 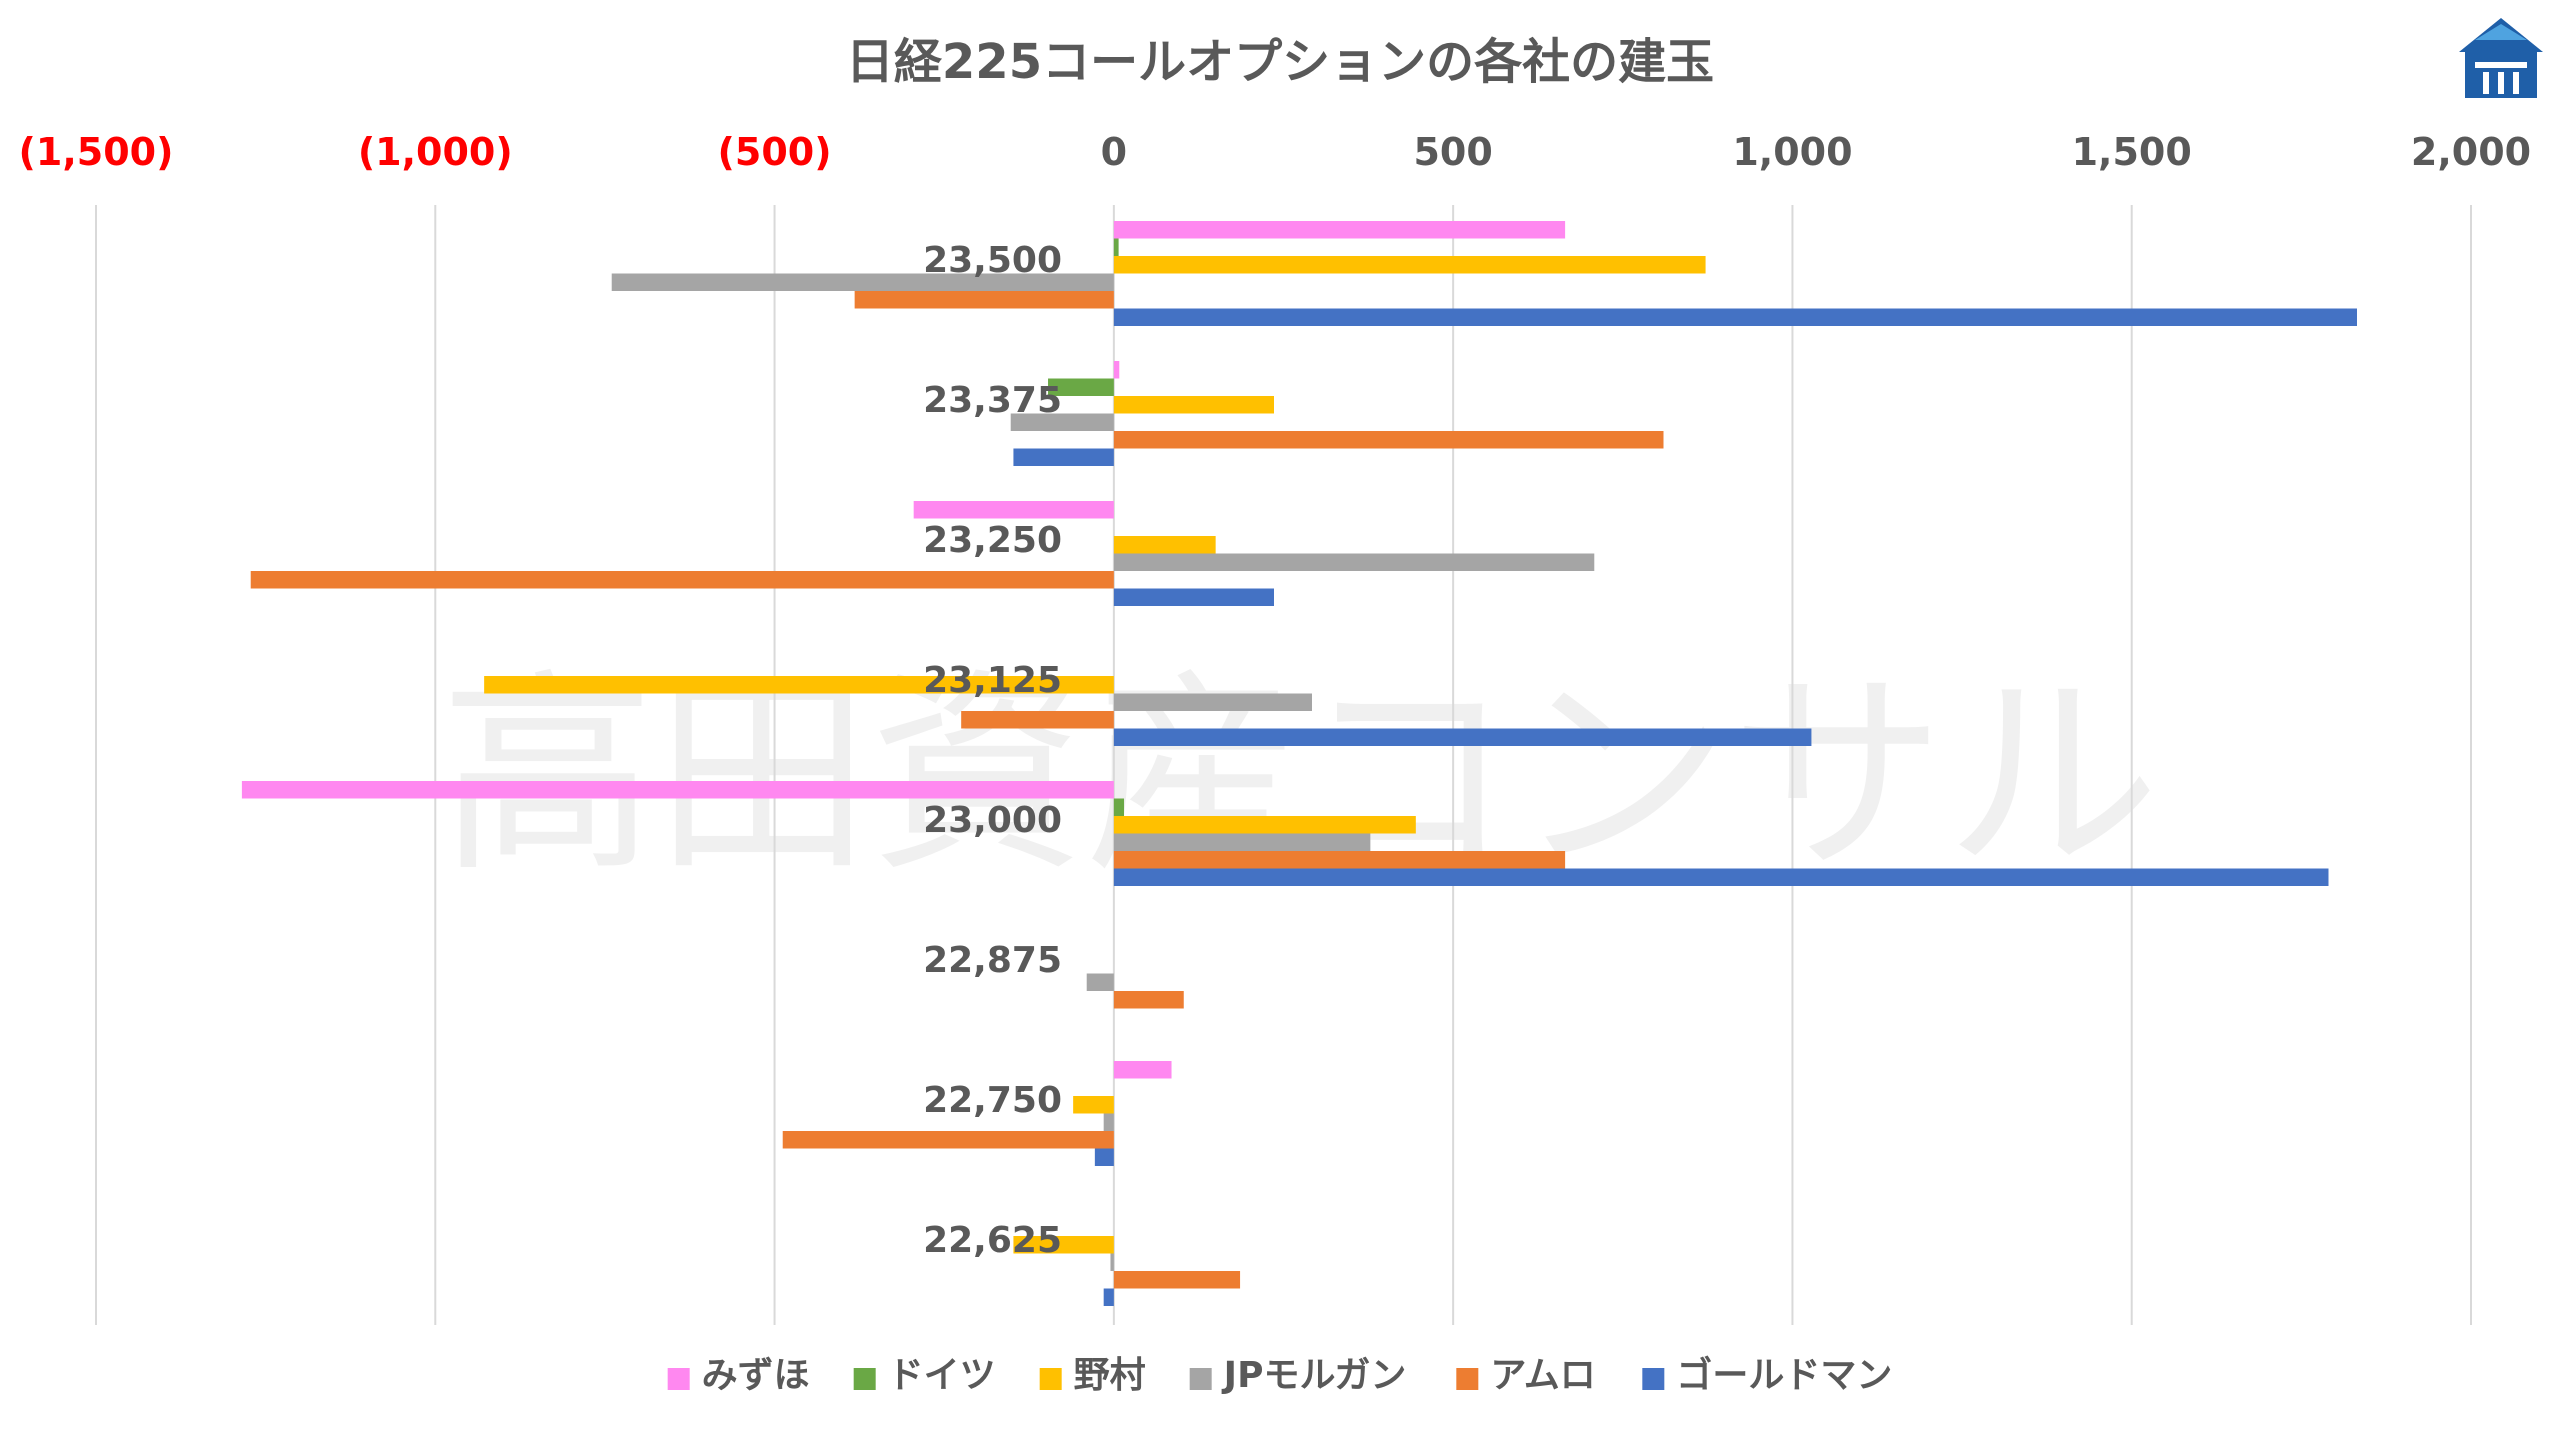 I want to click on legend-item-label: ドイツ, so click(x=942, y=1375).